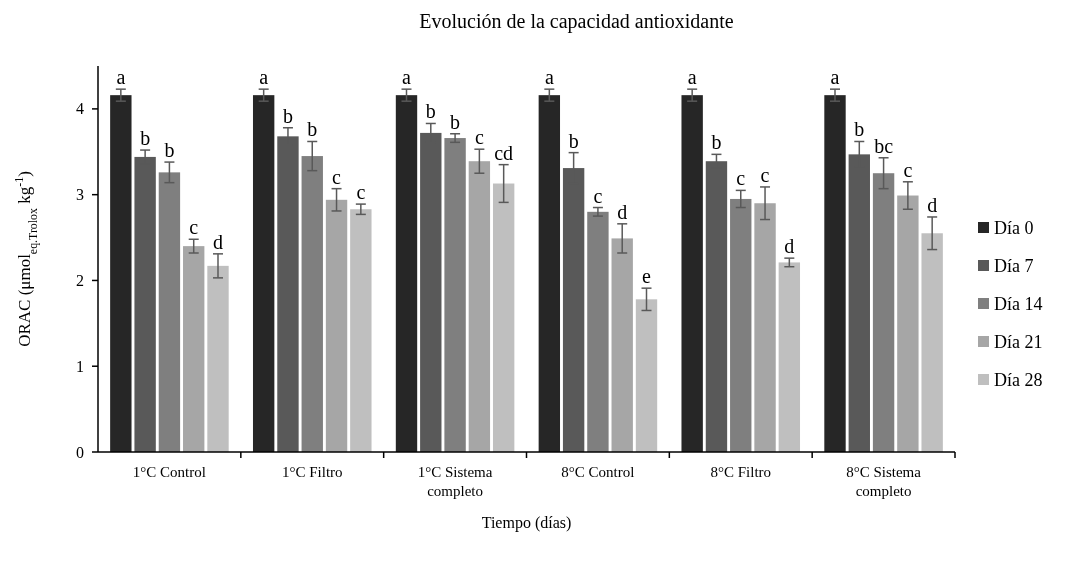 This screenshot has height=562, width=1089. Describe the element at coordinates (80, 281) in the screenshot. I see `y-tick-label: 2` at that location.